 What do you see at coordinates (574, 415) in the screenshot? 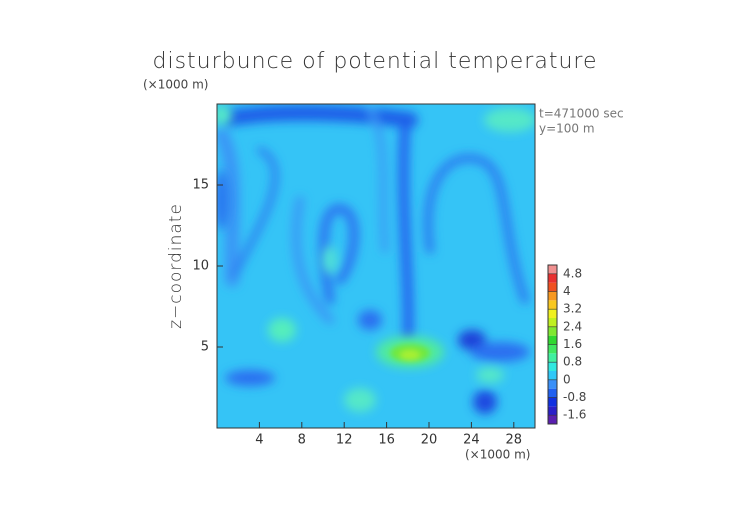
I see `colorbar-label: -1.6` at bounding box center [574, 415].